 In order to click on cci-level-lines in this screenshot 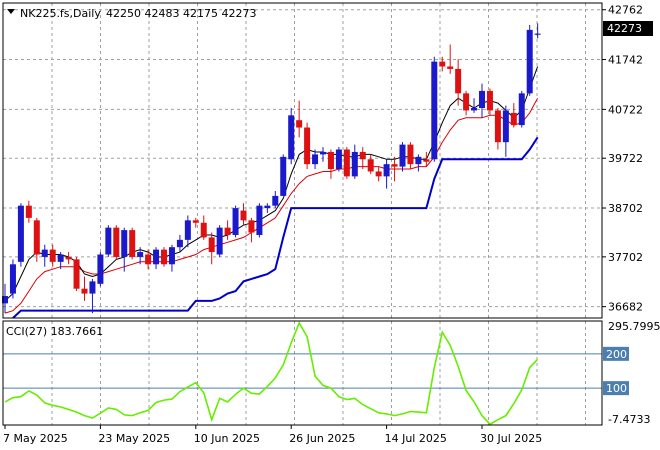, I will do `click(302, 371)`.